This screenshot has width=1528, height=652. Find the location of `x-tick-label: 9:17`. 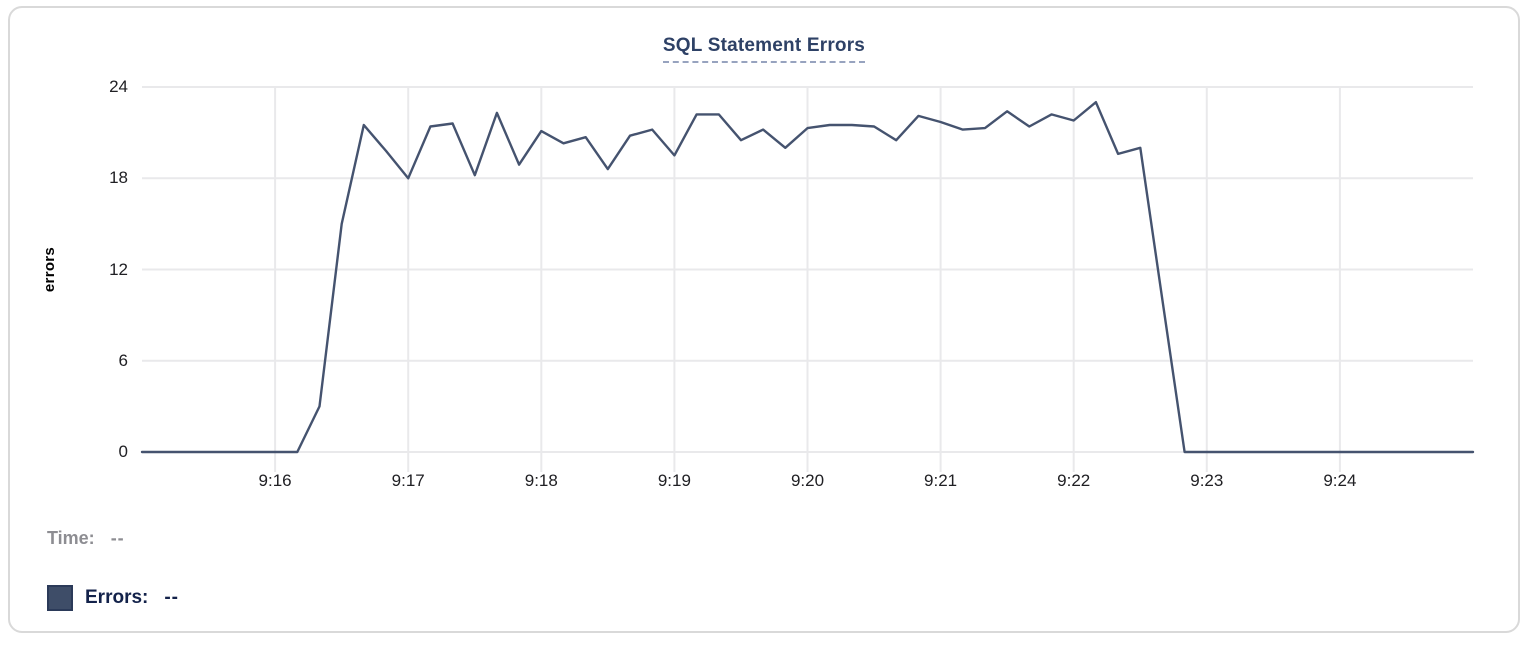

x-tick-label: 9:17 is located at coordinates (408, 480).